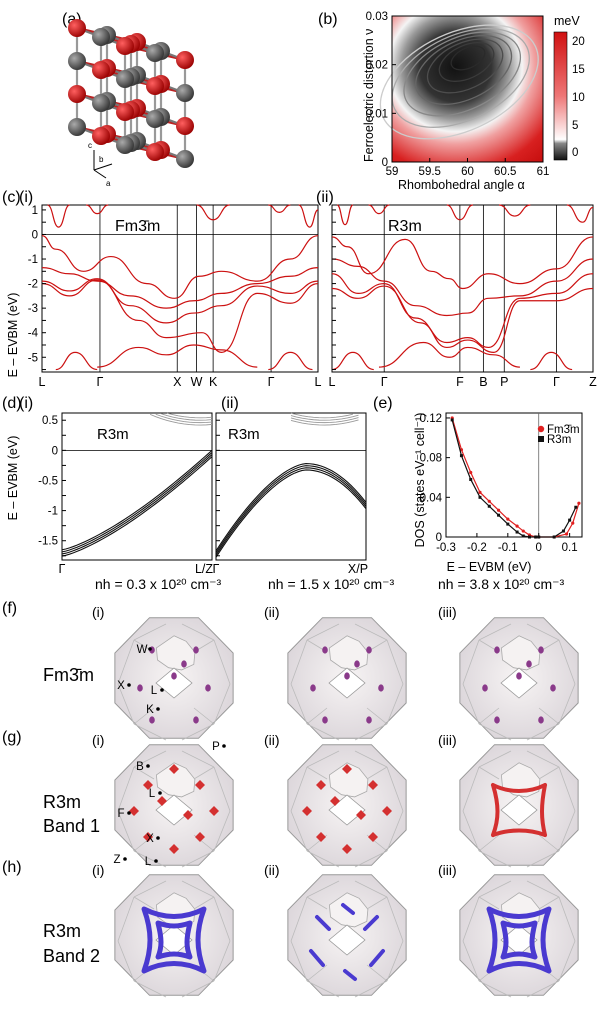 The width and height of the screenshot is (612, 1032). Describe the element at coordinates (71, 826) in the screenshot. I see `row-g-line2: Band 1` at that location.